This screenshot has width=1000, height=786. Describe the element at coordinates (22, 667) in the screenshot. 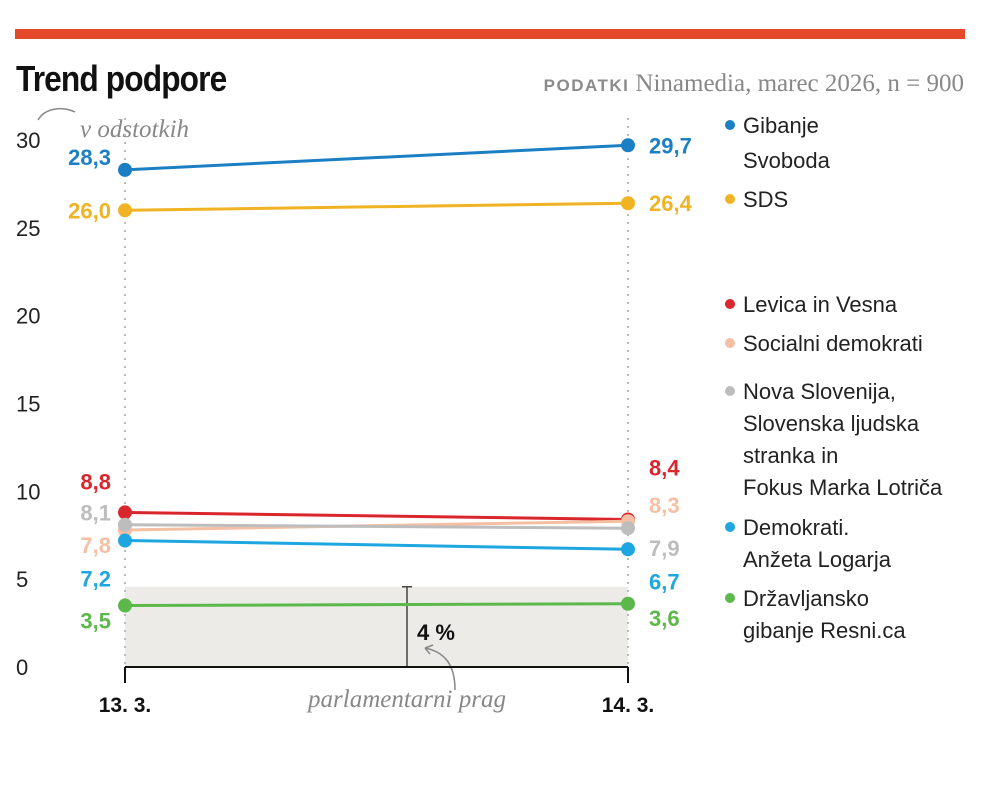

I see `y-tick-label: 0` at that location.